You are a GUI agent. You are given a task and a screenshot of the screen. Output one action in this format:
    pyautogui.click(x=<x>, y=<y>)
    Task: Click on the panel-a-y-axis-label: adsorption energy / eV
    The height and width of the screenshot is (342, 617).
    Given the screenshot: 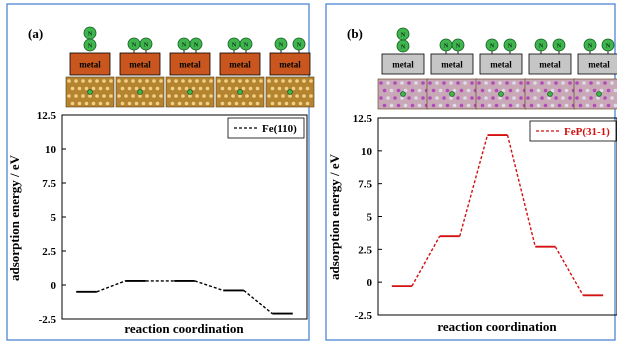 What is the action you would take?
    pyautogui.click(x=14, y=217)
    